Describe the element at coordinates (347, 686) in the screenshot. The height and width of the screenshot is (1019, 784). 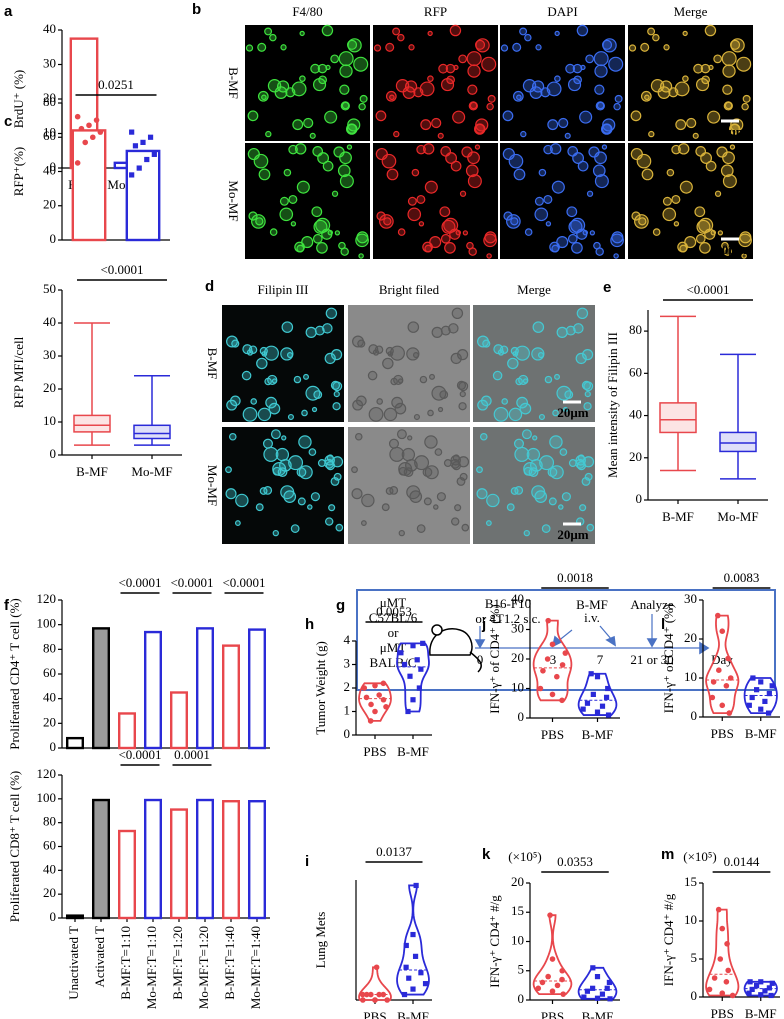
I see `y-tick-label: 2` at that location.